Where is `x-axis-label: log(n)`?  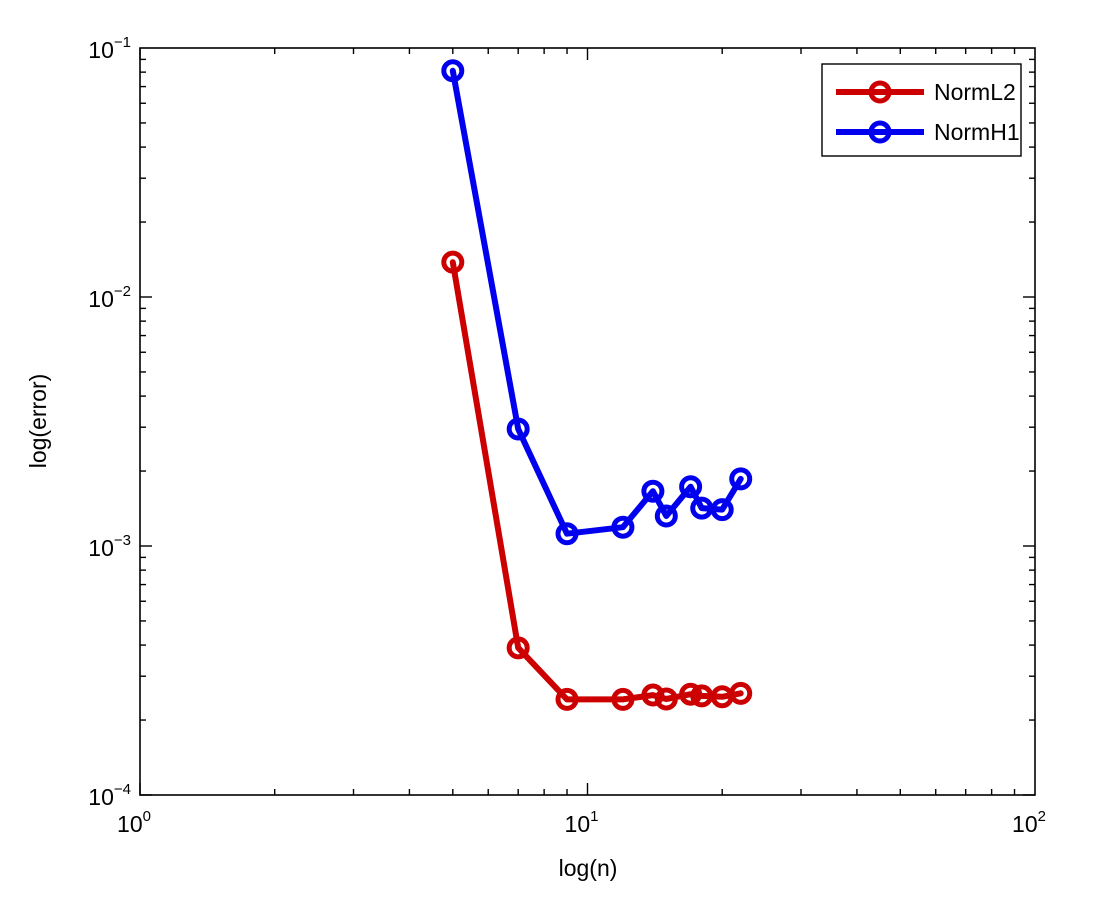
x-axis-label: log(n) is located at coordinates (588, 868).